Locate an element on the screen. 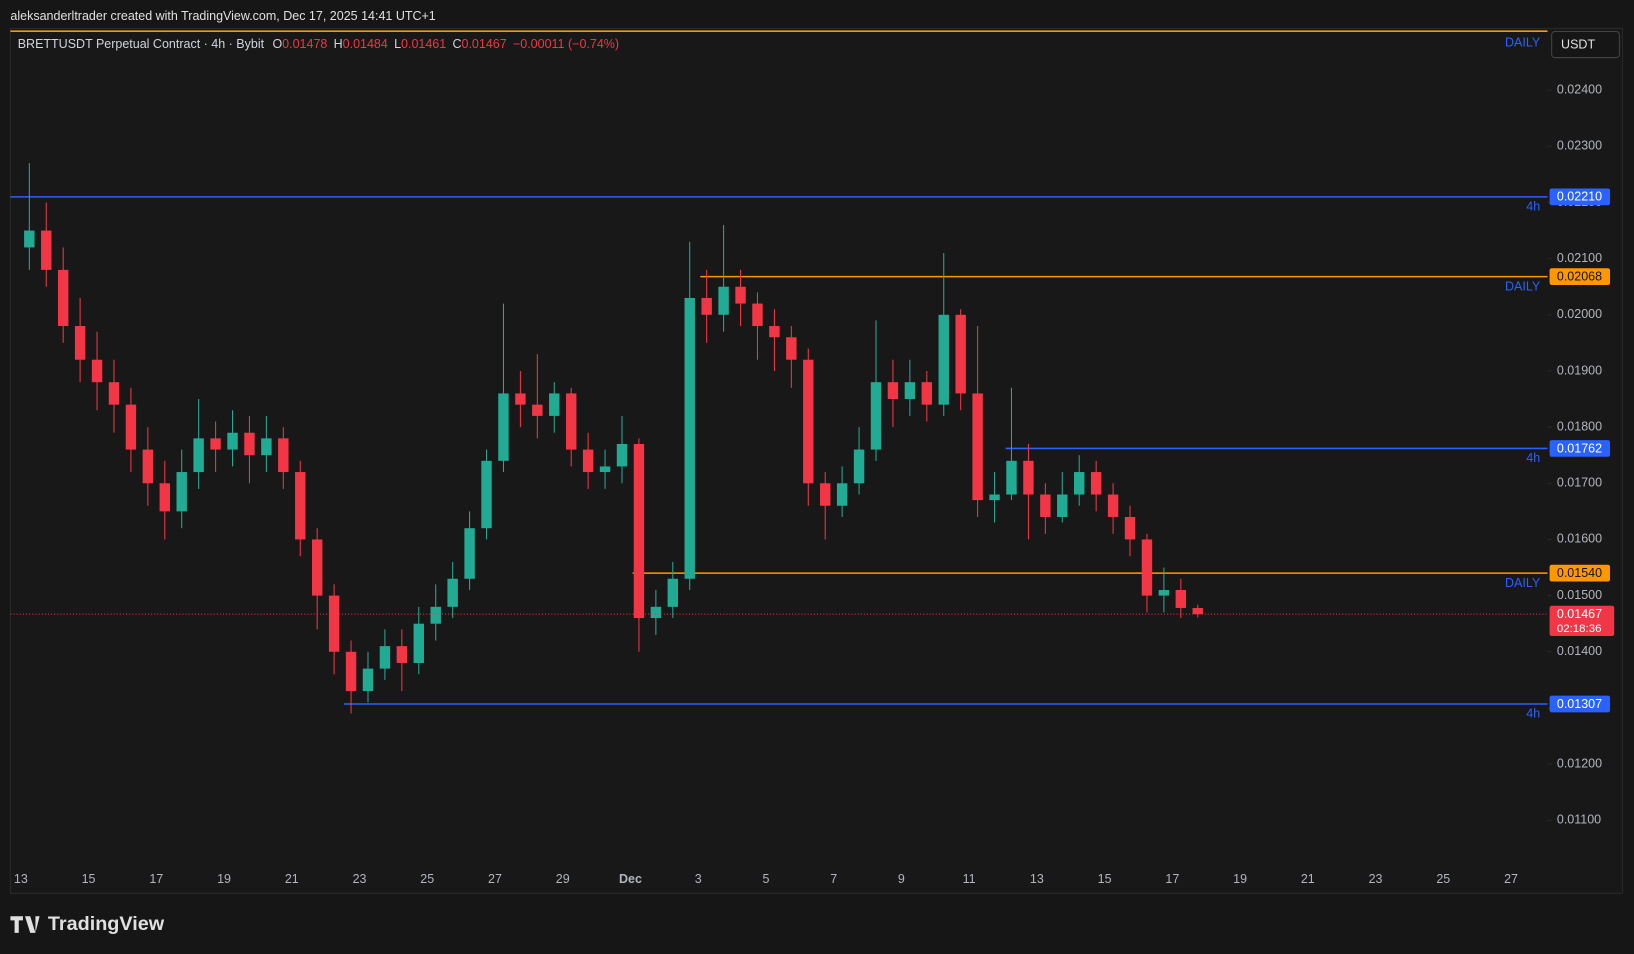 This screenshot has height=954, width=1634. last-price-label: 0.01467 is located at coordinates (1579, 614).